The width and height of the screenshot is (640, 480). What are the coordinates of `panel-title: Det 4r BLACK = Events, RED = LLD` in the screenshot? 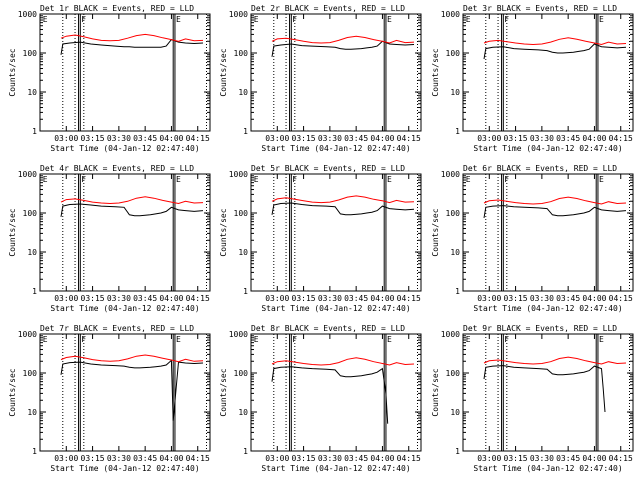 It's located at (117, 168).